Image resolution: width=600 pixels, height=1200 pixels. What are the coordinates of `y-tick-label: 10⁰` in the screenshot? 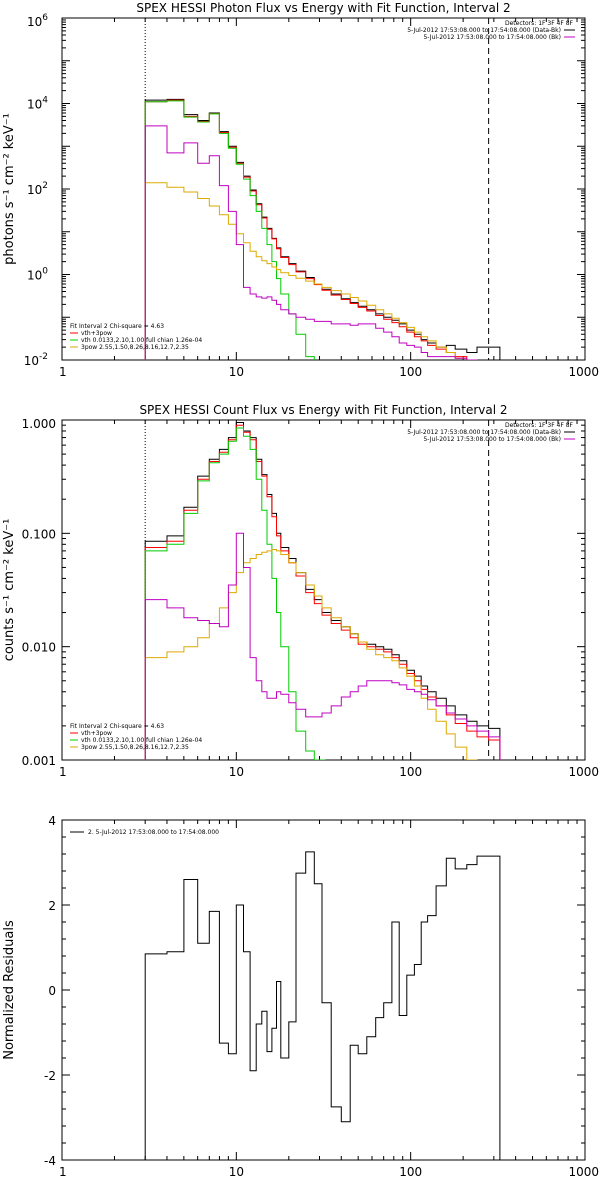 It's located at (37, 275).